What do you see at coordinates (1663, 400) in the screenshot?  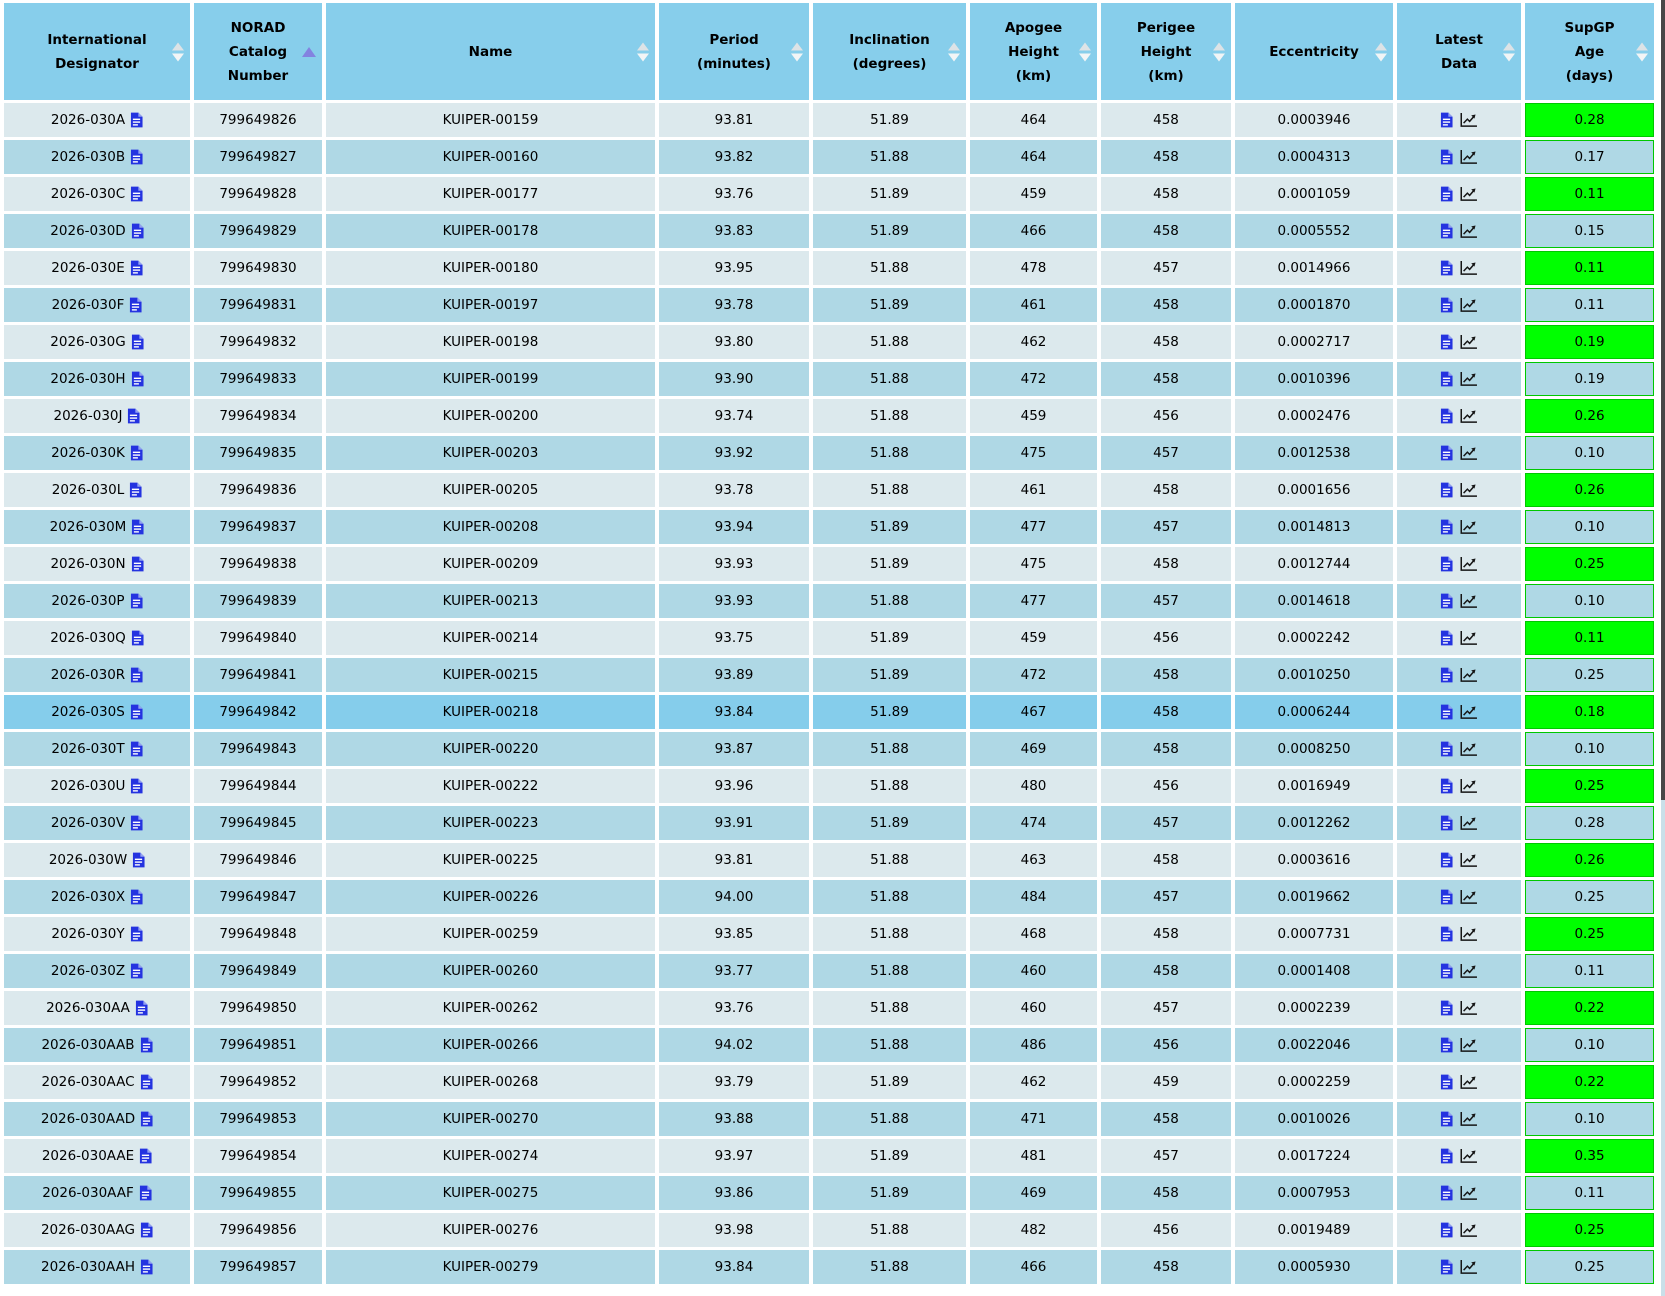 I see `scrollbar-thumb` at bounding box center [1663, 400].